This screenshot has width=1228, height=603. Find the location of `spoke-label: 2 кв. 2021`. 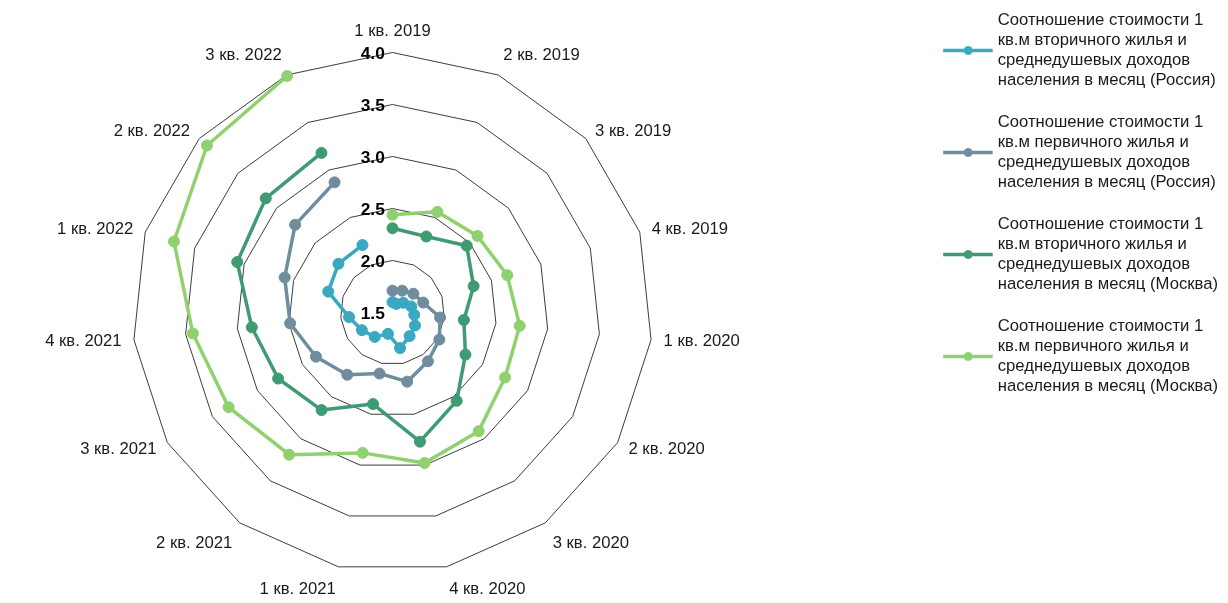

spoke-label: 2 кв. 2021 is located at coordinates (194, 542).